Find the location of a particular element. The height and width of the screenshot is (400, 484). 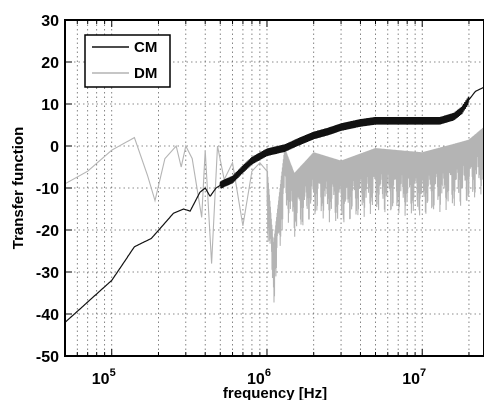

y-tick-label: -20 is located at coordinates (47, 231).